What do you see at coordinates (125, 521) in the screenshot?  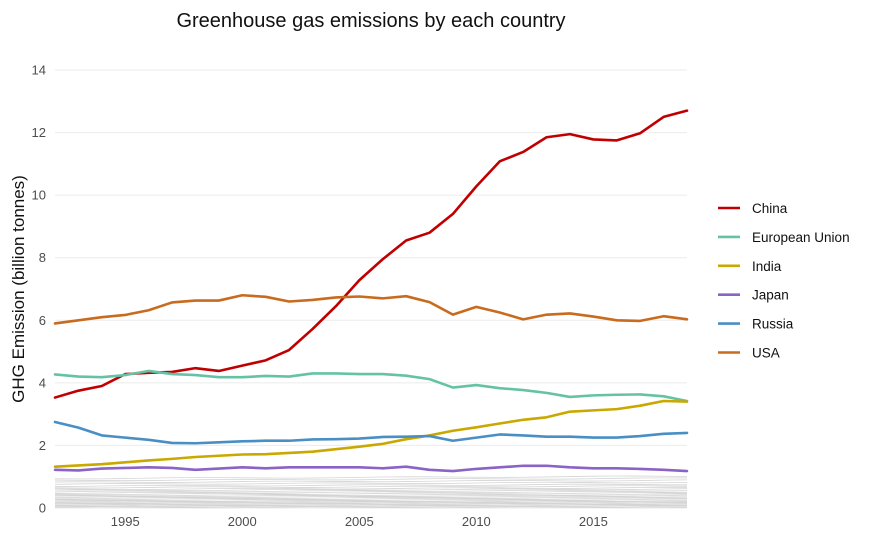 I see `x-tick-label: 1995` at bounding box center [125, 521].